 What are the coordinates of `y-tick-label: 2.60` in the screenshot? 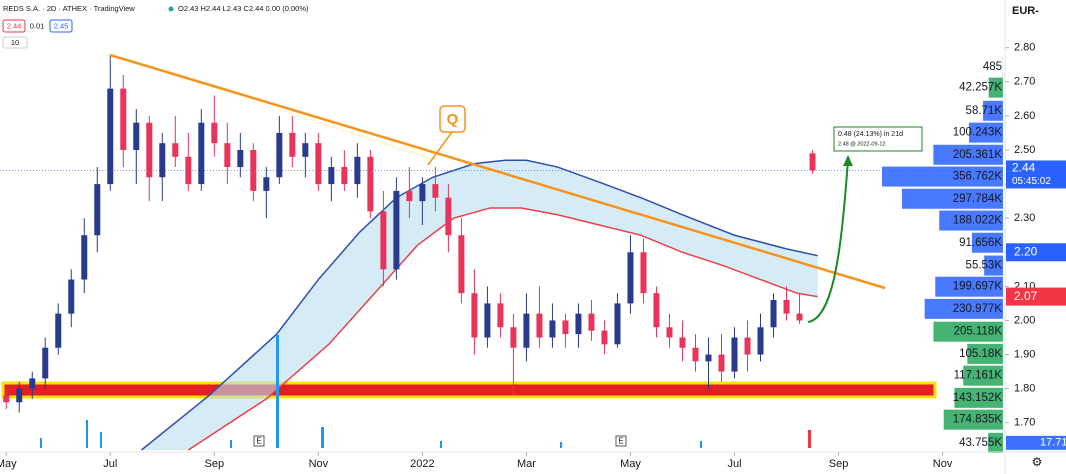 It's located at (1024, 116).